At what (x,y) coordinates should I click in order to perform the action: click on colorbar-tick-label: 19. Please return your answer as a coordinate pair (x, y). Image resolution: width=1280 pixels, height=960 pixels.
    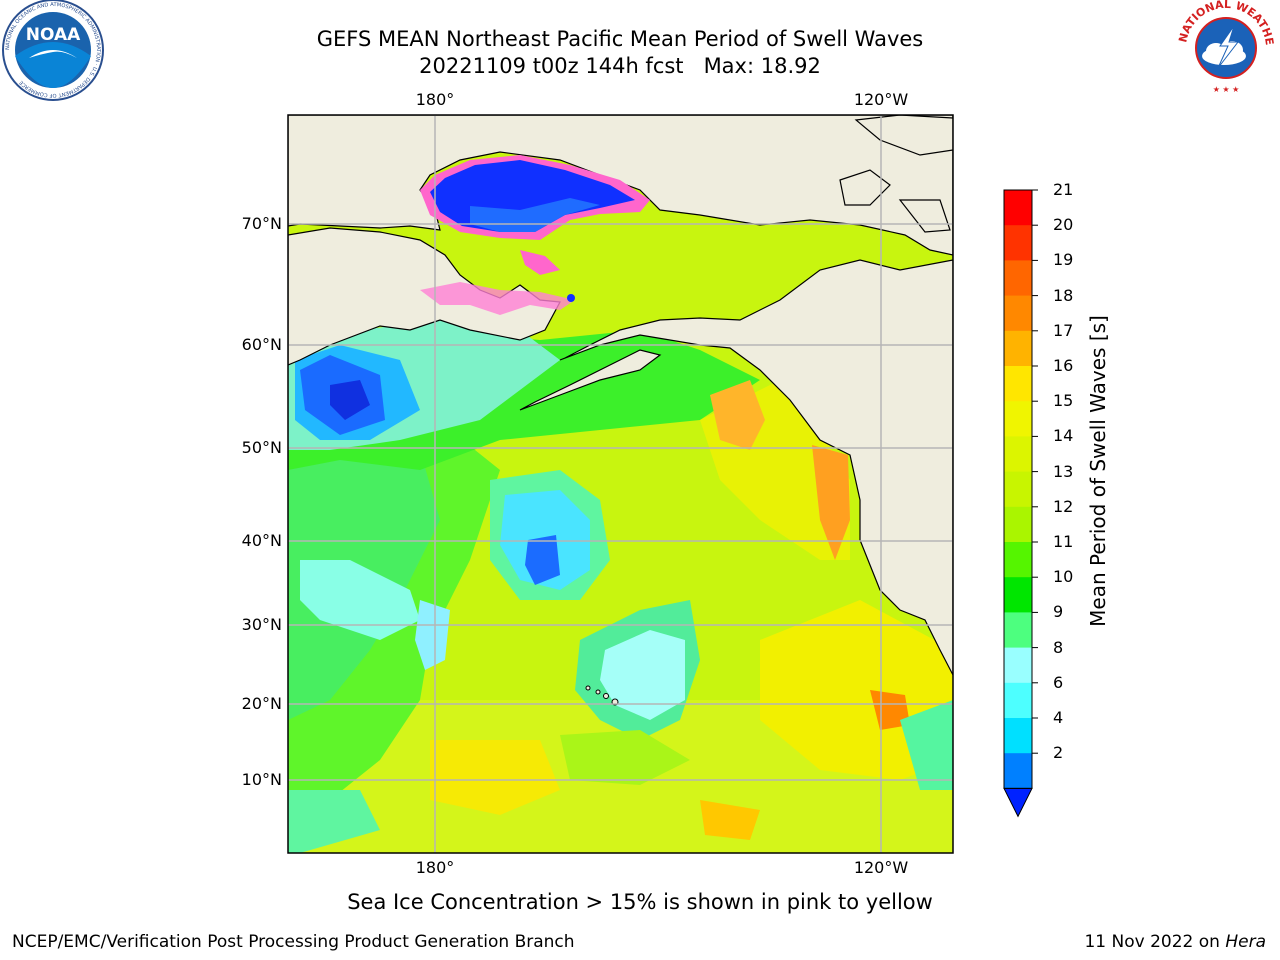
    Looking at the image, I should click on (1063, 260).